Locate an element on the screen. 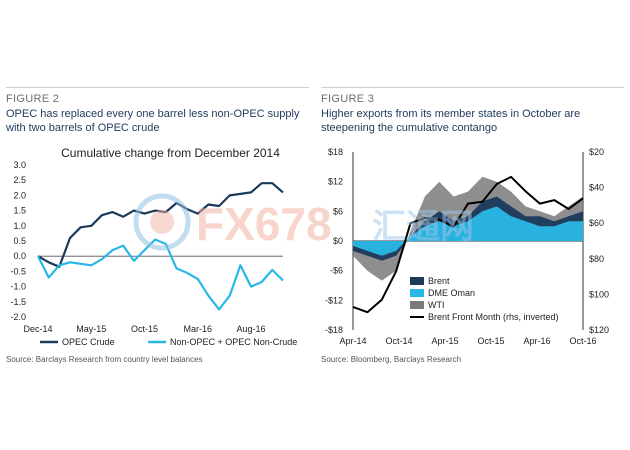  y-left-tick-label: -$6 is located at coordinates (336, 271).